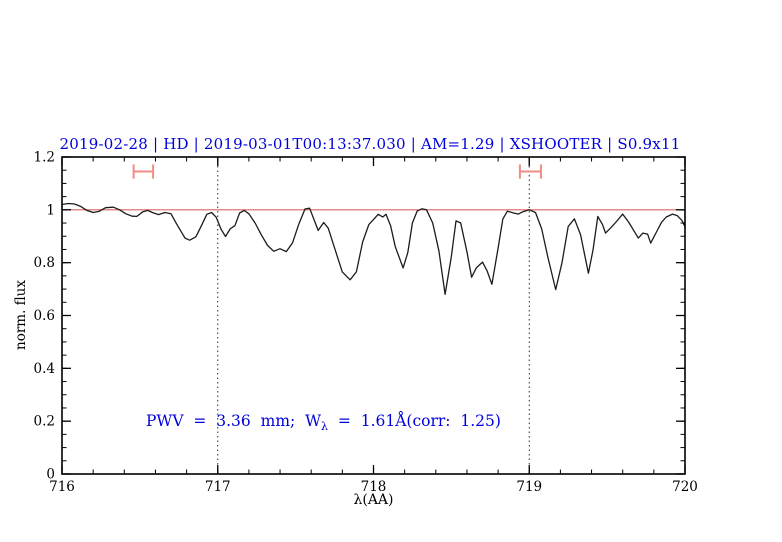  Describe the element at coordinates (373, 249) in the screenshot. I see `spectrum-curve` at that location.